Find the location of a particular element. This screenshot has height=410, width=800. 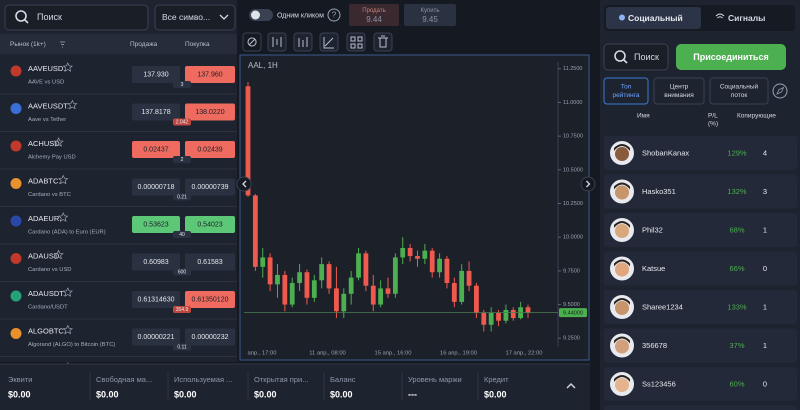

y-tick-label: 9.5000 is located at coordinates (571, 305).